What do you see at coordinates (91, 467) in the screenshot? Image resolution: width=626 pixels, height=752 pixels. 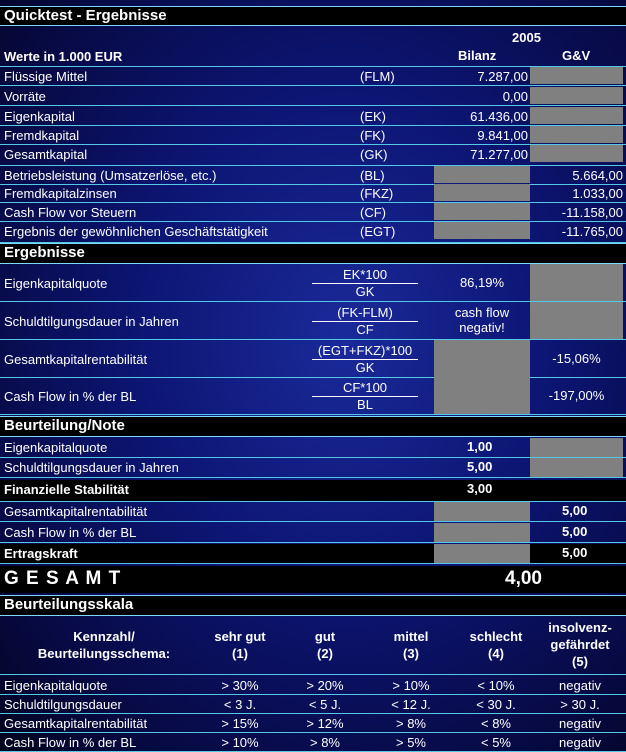 I see `beurteilung-label: Schuldtilgungsdauer in Jahren` at bounding box center [91, 467].